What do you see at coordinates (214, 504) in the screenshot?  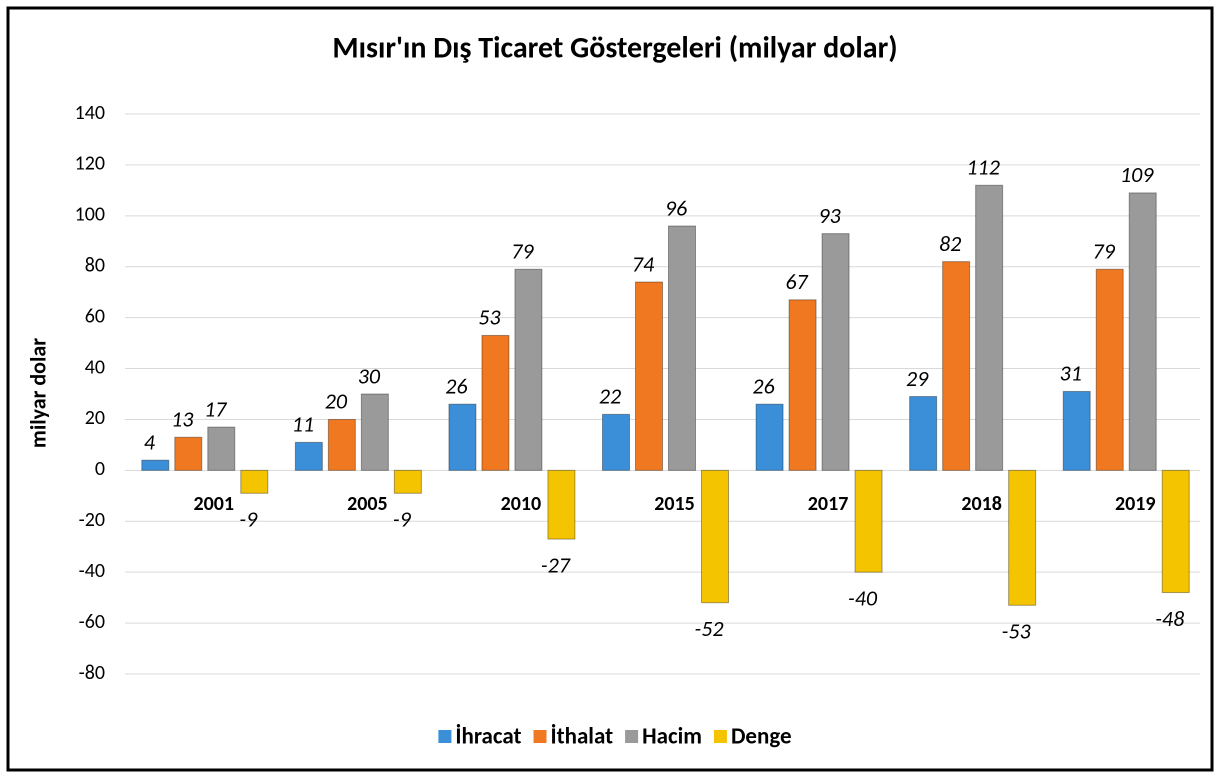 I see `x-tick-label: 2001` at bounding box center [214, 504].